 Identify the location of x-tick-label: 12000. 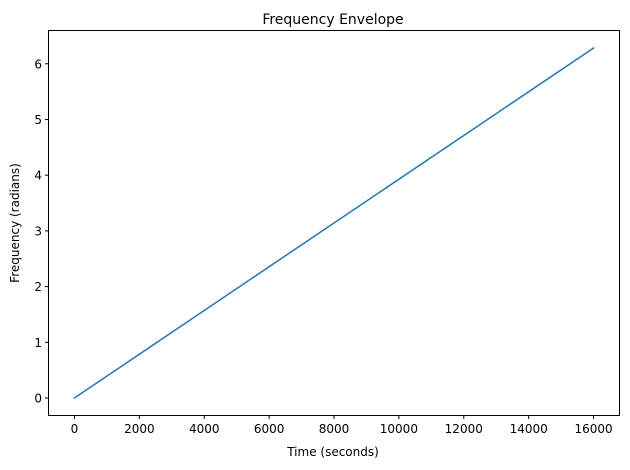
(464, 429).